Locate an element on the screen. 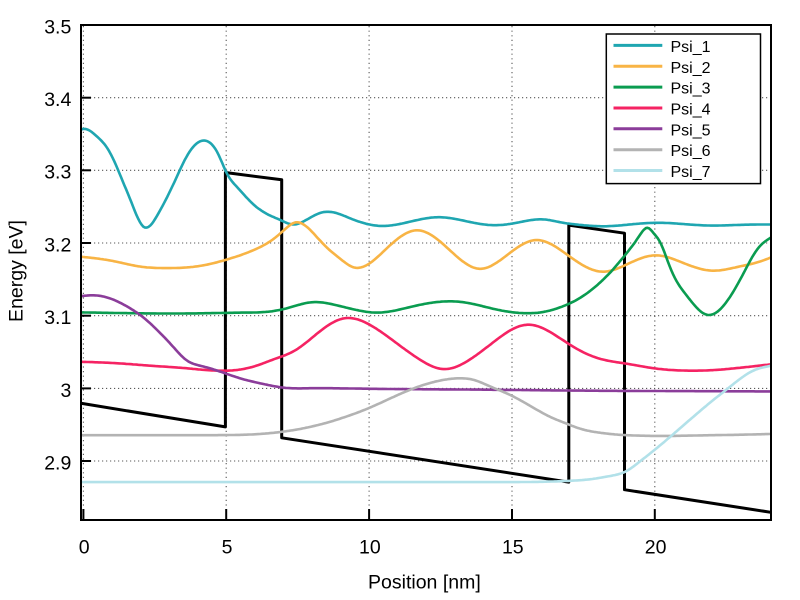 The width and height of the screenshot is (800, 600). svg-text: Position [nm] is located at coordinates (424, 583).